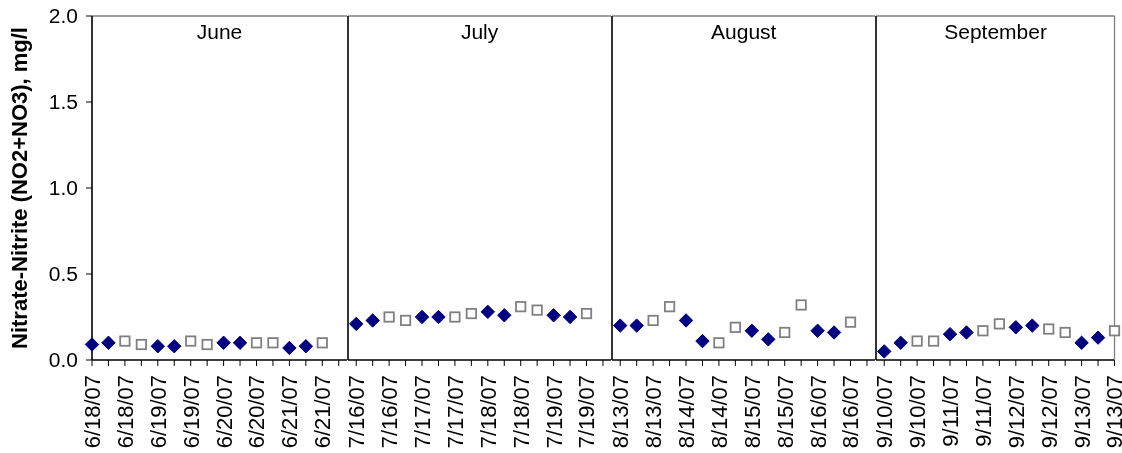 Image resolution: width=1122 pixels, height=453 pixels. What do you see at coordinates (479, 32) in the screenshot?
I see `chart-title: July` at bounding box center [479, 32].